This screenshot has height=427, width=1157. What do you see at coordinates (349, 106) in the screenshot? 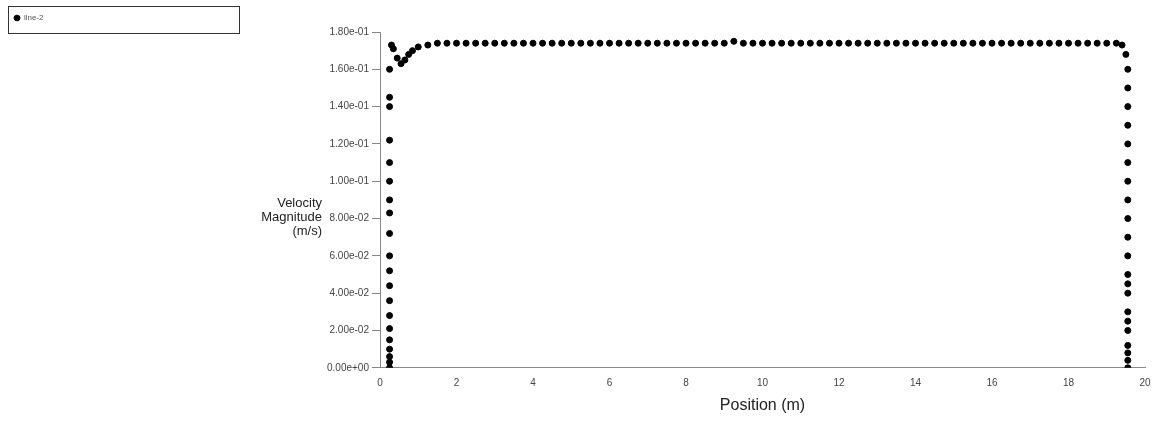
I see `y-tick-label: 1.40e-01` at bounding box center [349, 106].